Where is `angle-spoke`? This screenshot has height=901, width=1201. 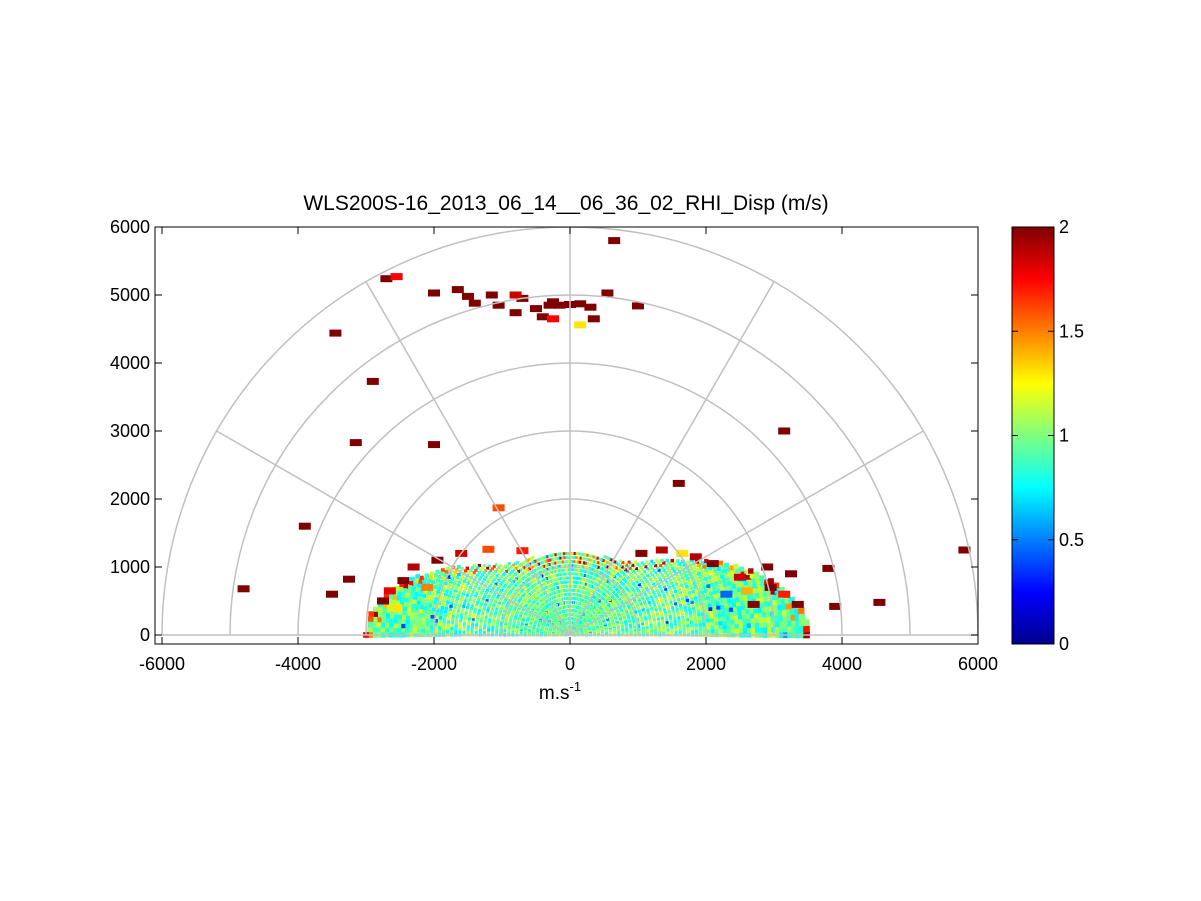 angle-spoke is located at coordinates (746, 533).